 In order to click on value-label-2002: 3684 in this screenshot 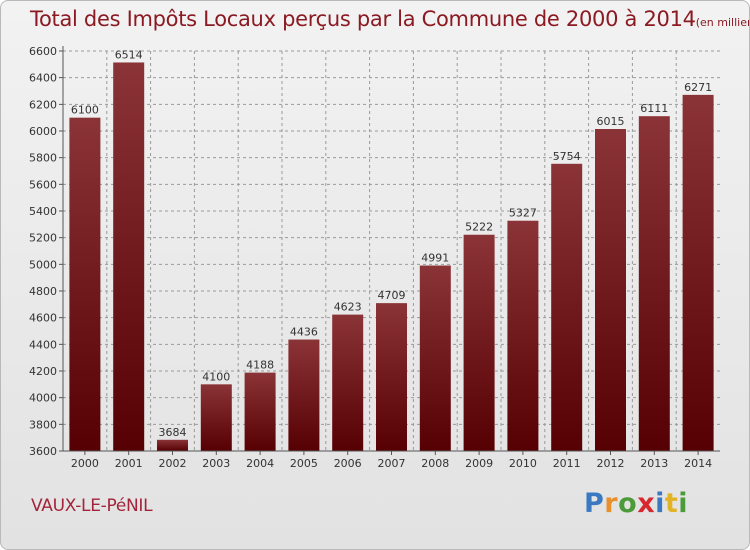, I will do `click(173, 432)`.